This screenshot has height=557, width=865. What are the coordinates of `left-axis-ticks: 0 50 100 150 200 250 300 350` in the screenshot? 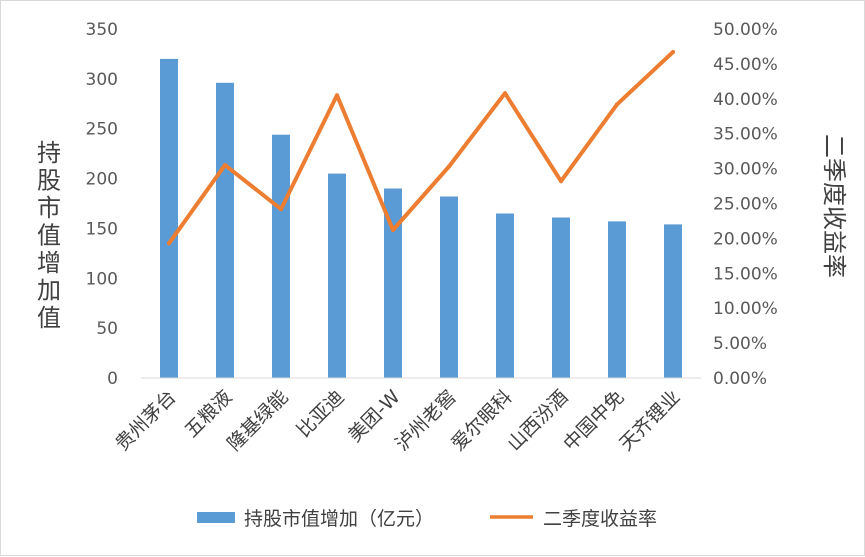 It's located at (102, 204).